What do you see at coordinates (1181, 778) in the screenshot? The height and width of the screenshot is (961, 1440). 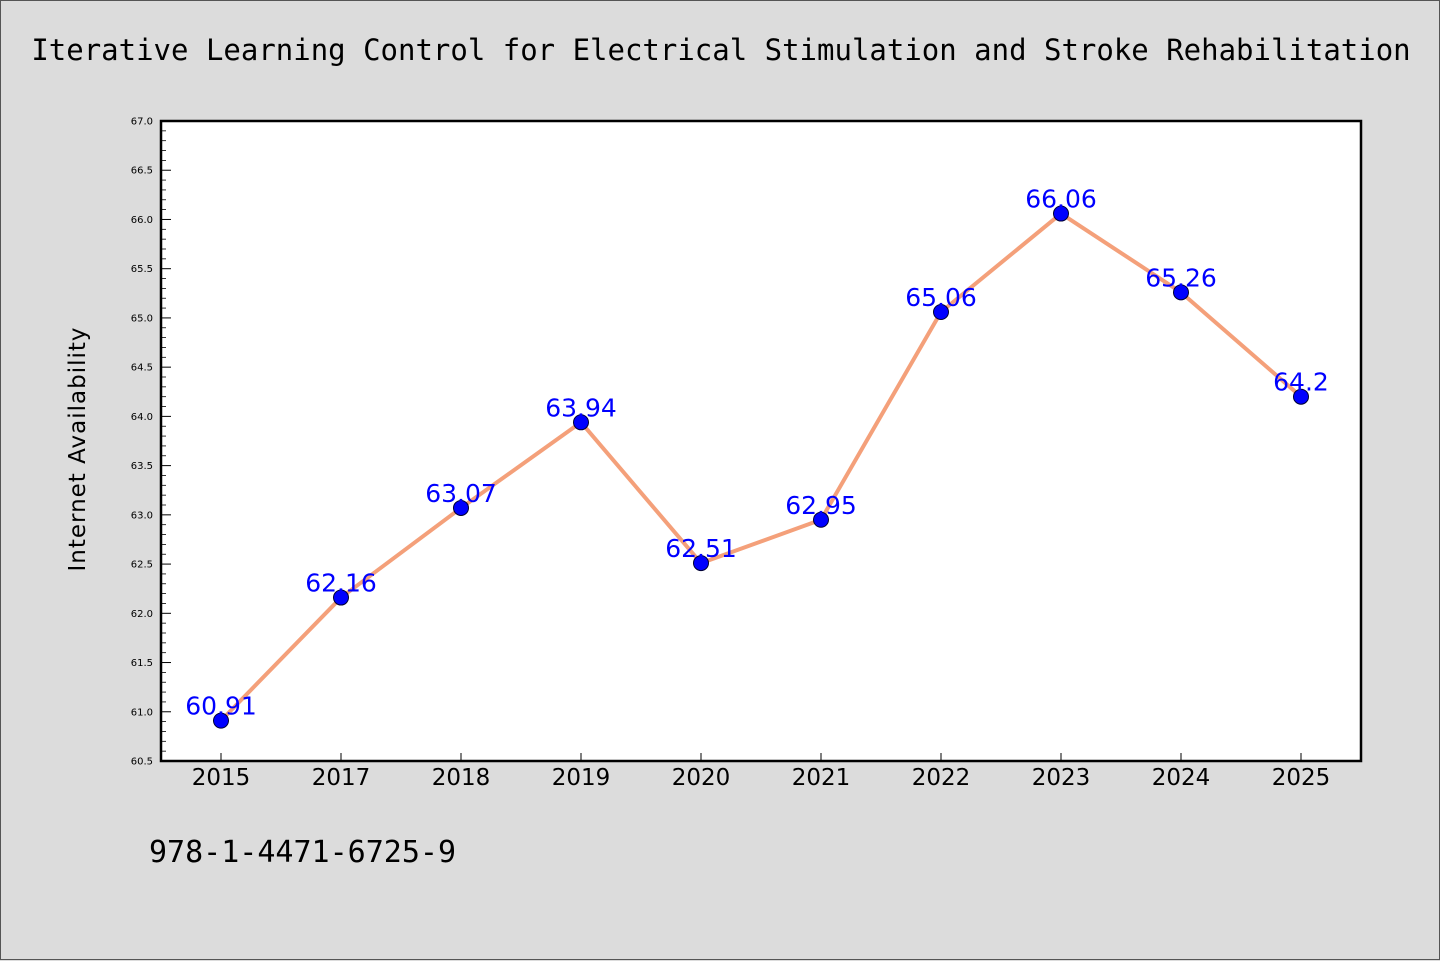 I see `x-tick-label: 2024` at bounding box center [1181, 778].